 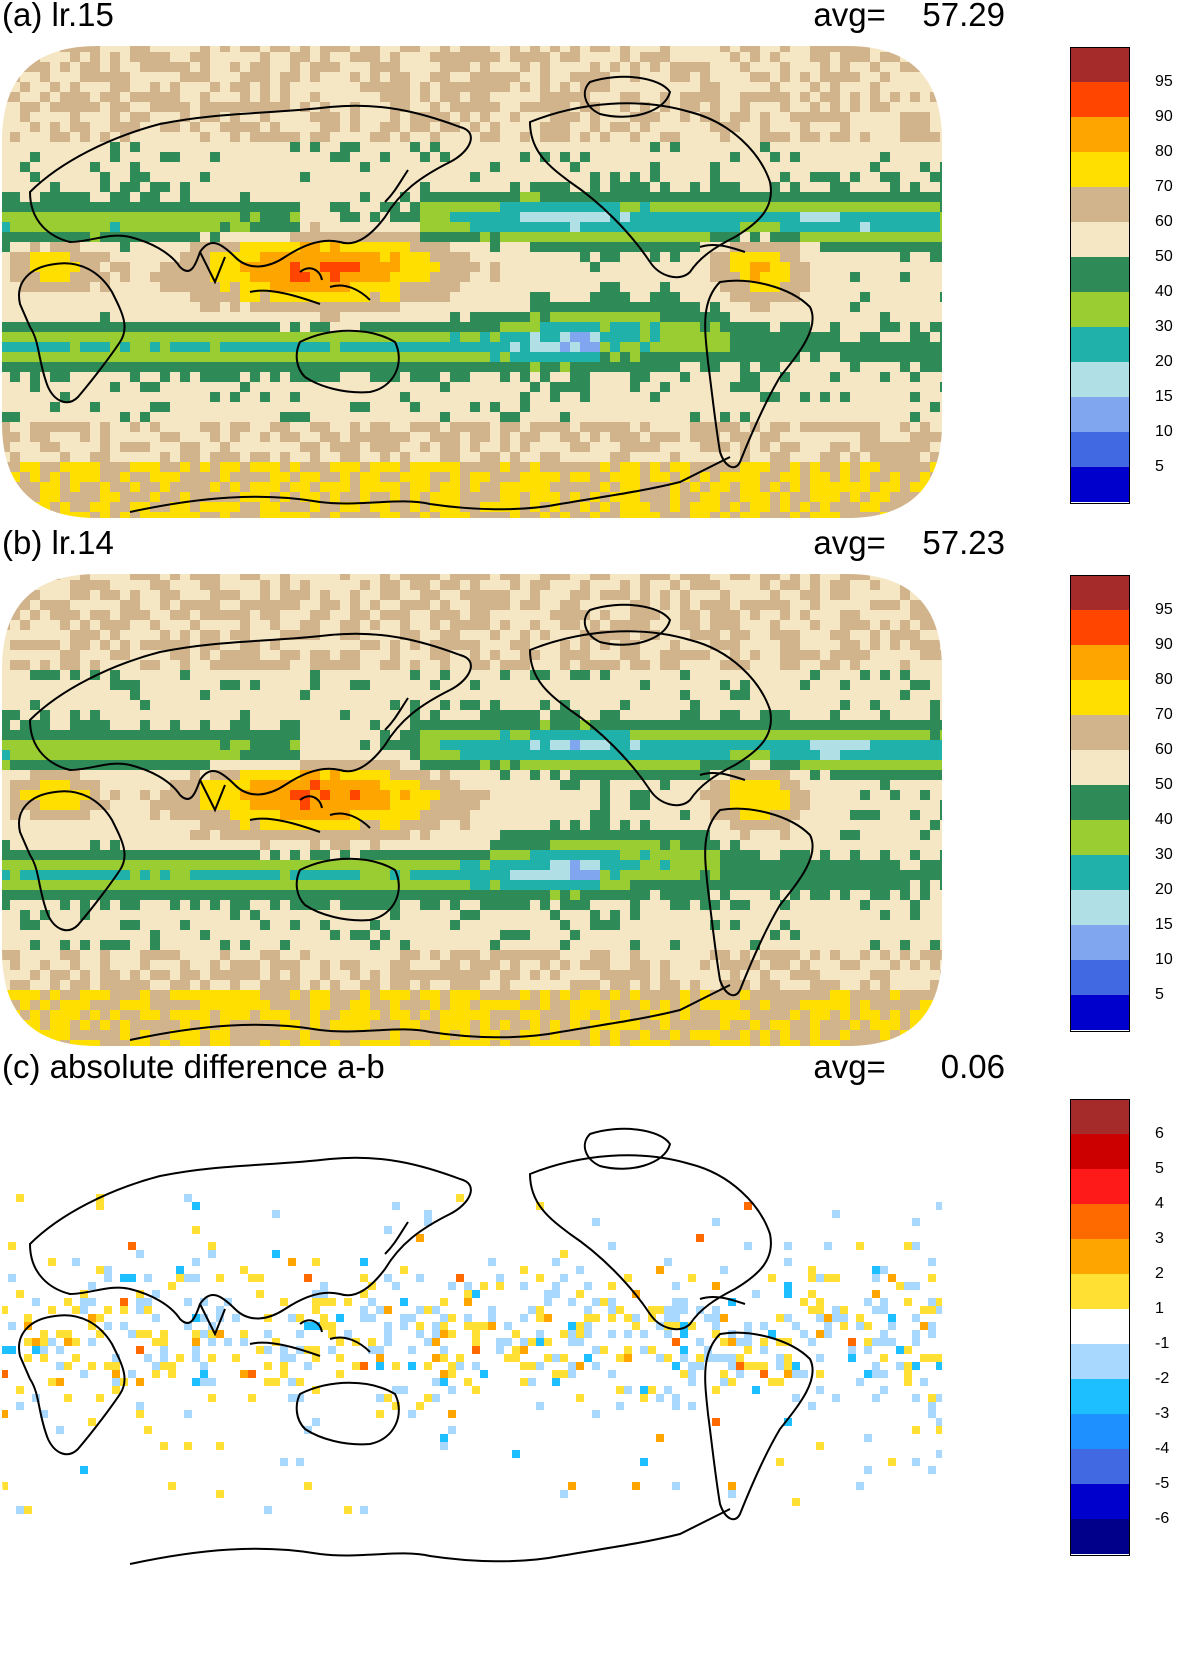 I want to click on colorbar-tick-label: 40, so click(x=1164, y=291).